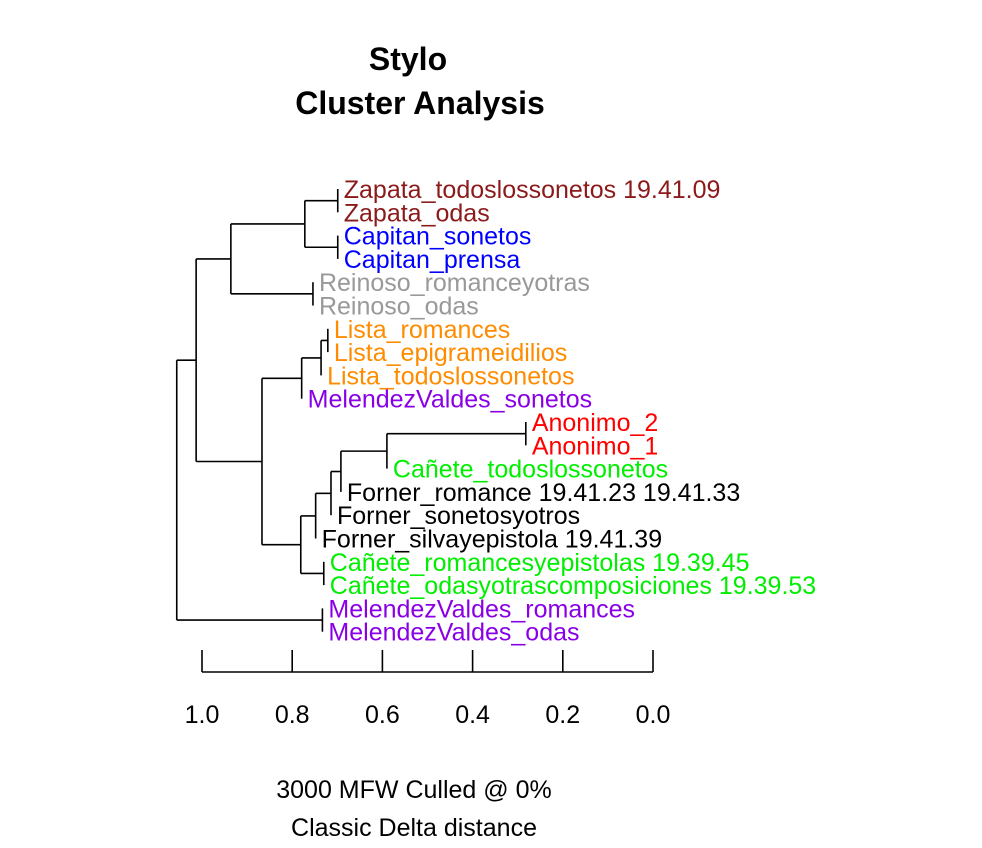 This screenshot has height=848, width=982. I want to click on leaf-label: Cañete_todoslossonetos, so click(530, 470).